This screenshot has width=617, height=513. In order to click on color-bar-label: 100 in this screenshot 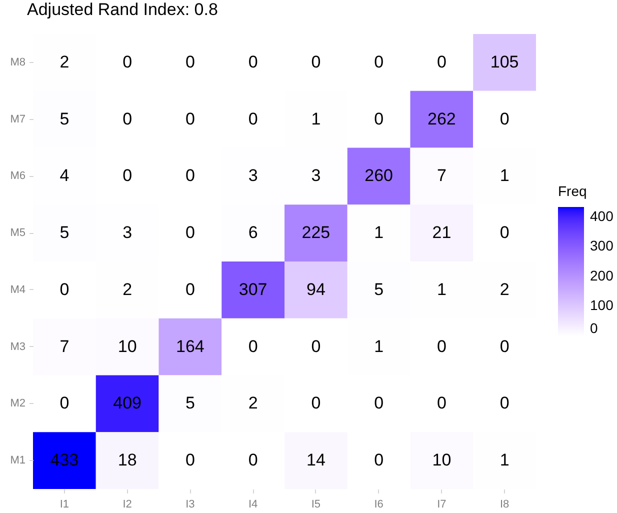, I will do `click(602, 305)`.